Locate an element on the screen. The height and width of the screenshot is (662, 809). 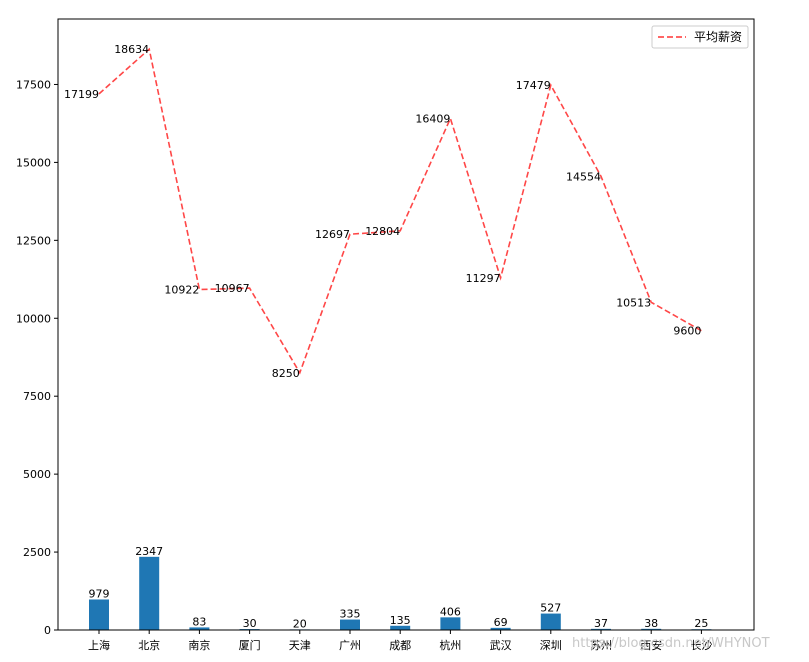
line-label-1: 18634 is located at coordinates (131, 49).